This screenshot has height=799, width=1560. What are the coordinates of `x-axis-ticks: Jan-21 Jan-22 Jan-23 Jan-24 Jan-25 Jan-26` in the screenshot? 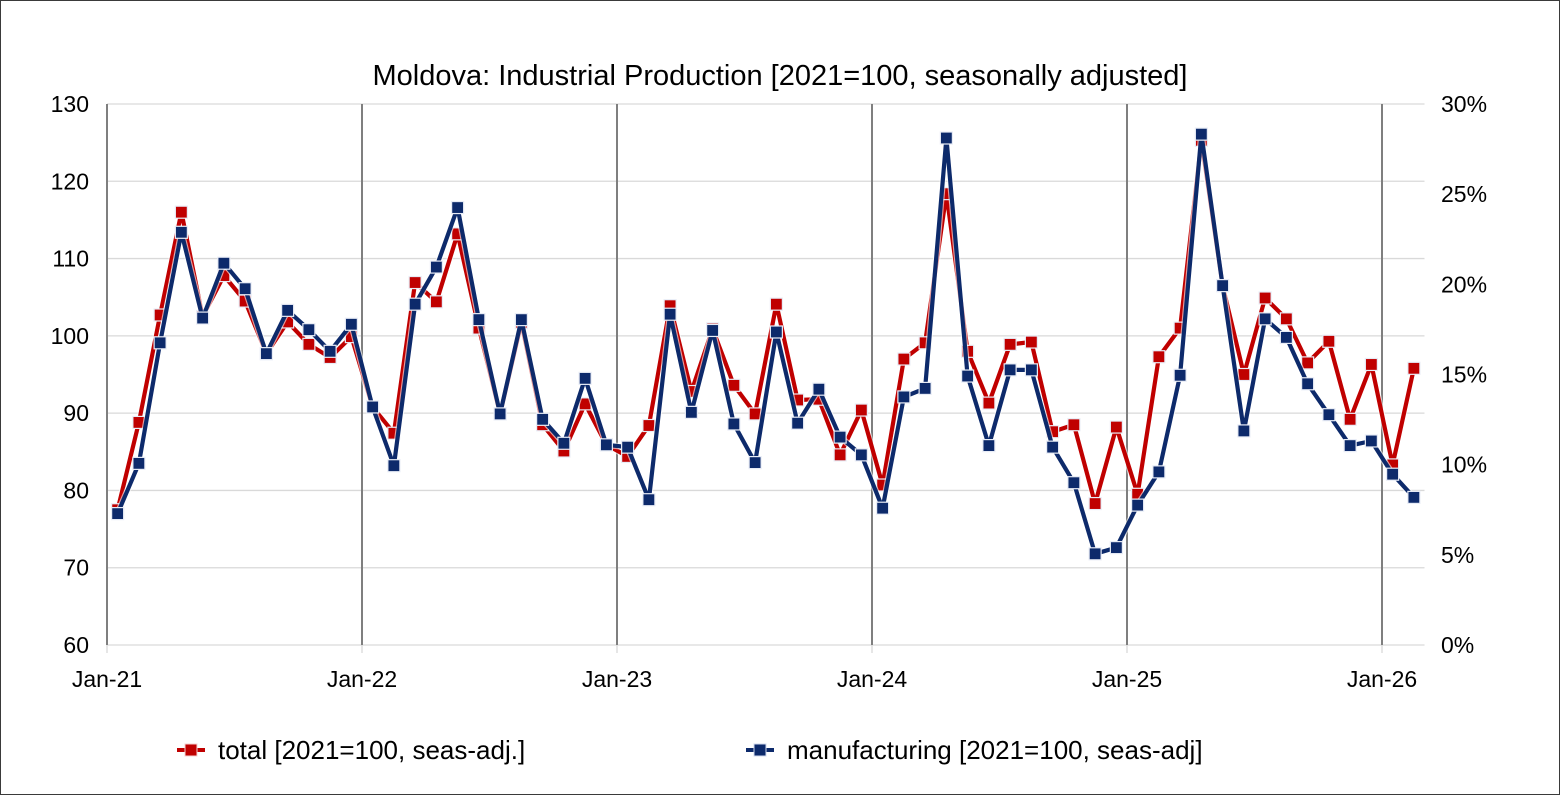 It's located at (744, 679).